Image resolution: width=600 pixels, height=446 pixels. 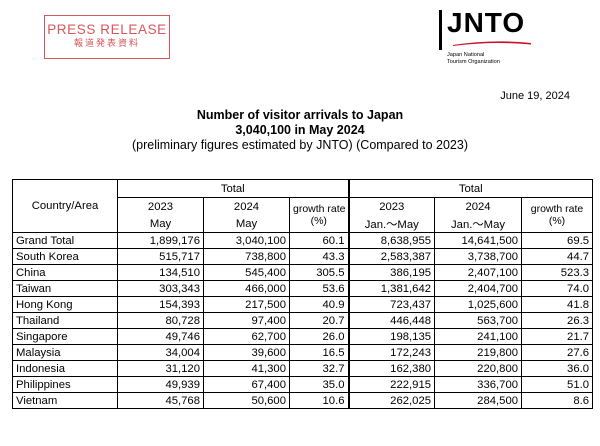 What do you see at coordinates (246, 224) in the screenshot?
I see `header-may-2024-period: May` at bounding box center [246, 224].